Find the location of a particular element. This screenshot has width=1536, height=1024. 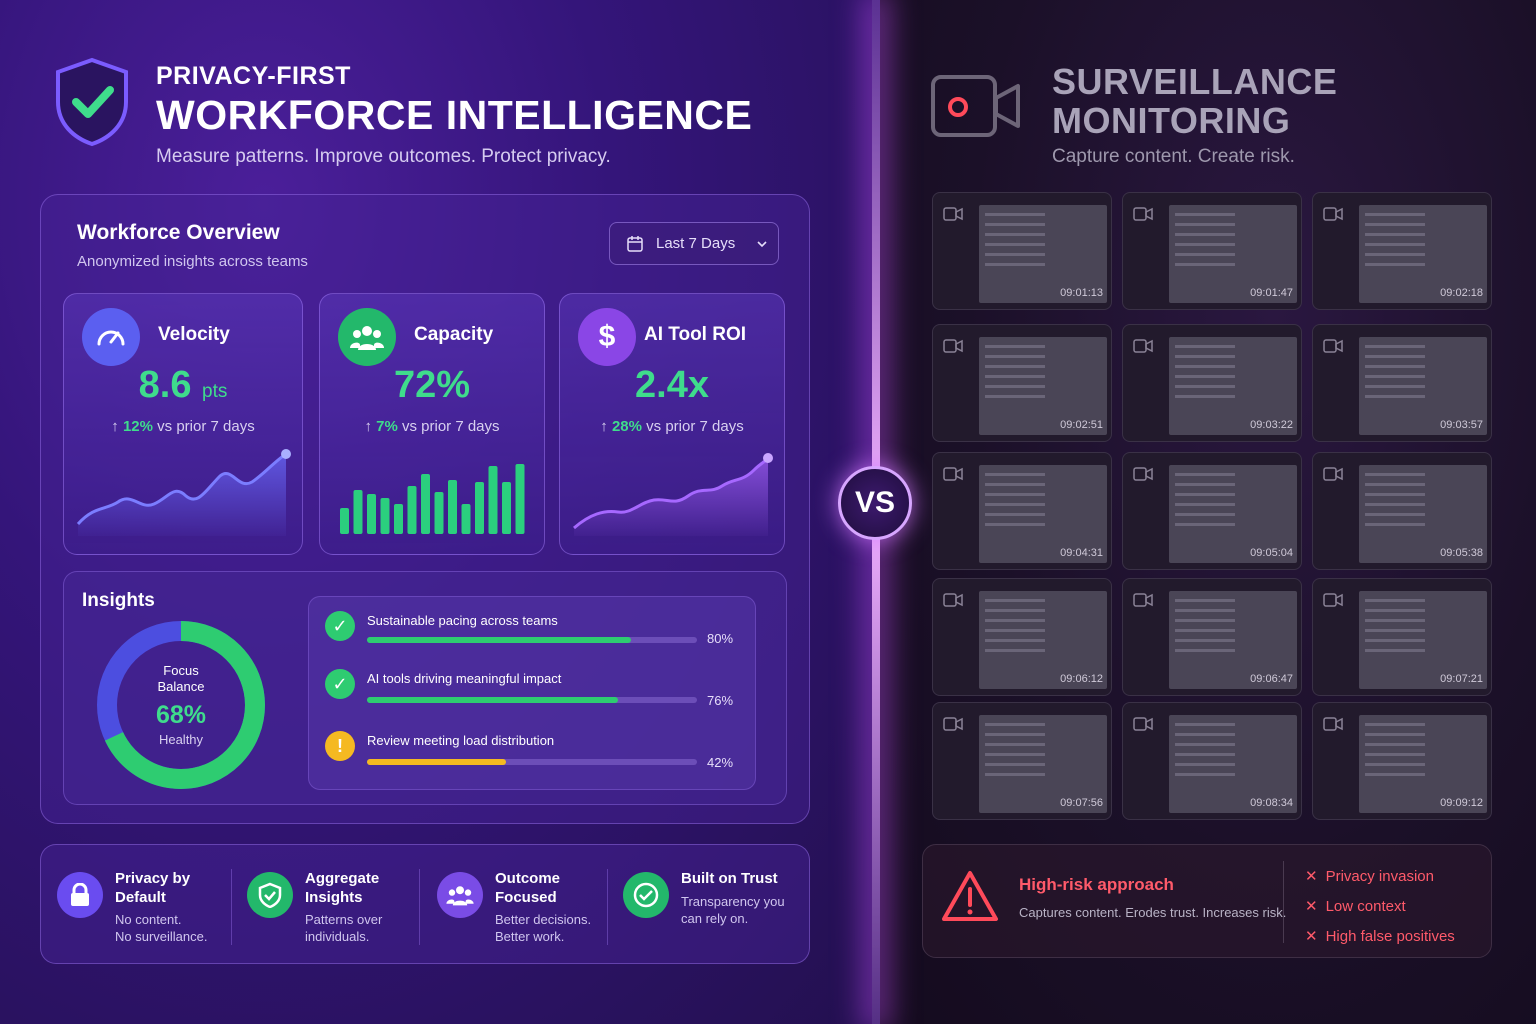

lock-icon is located at coordinates (80, 895).